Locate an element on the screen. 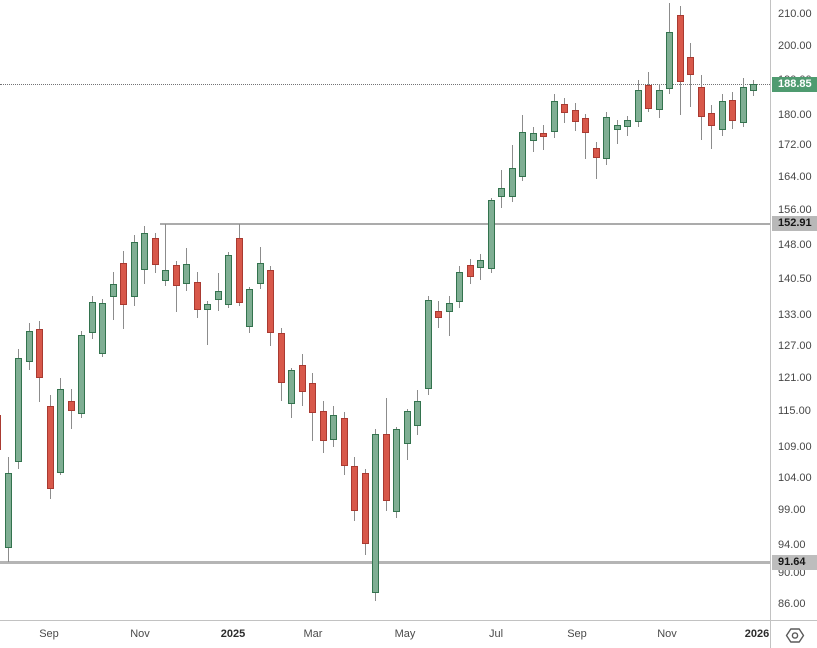 This screenshot has height=648, width=817. price-tick-label: 133.00 is located at coordinates (795, 315).